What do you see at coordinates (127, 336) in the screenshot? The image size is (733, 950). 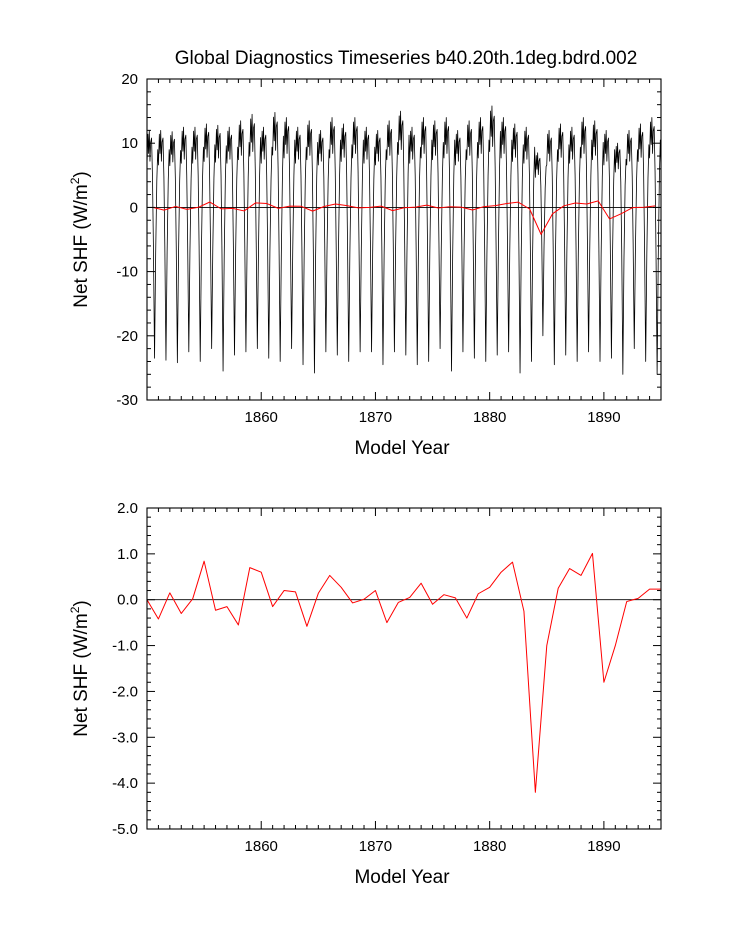 I see `y-tick-label: -20` at bounding box center [127, 336].